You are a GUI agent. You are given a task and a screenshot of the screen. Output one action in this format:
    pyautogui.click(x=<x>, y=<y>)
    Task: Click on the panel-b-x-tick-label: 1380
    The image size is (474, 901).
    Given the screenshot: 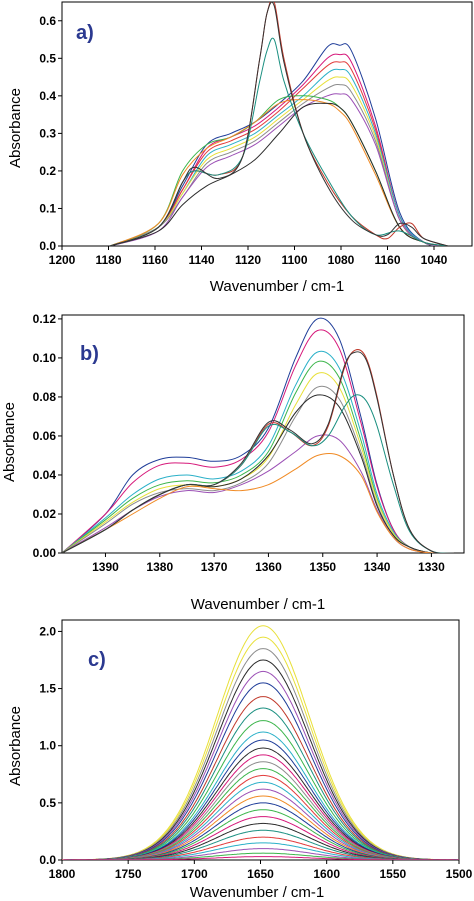 What is the action you would take?
    pyautogui.click(x=159, y=567)
    